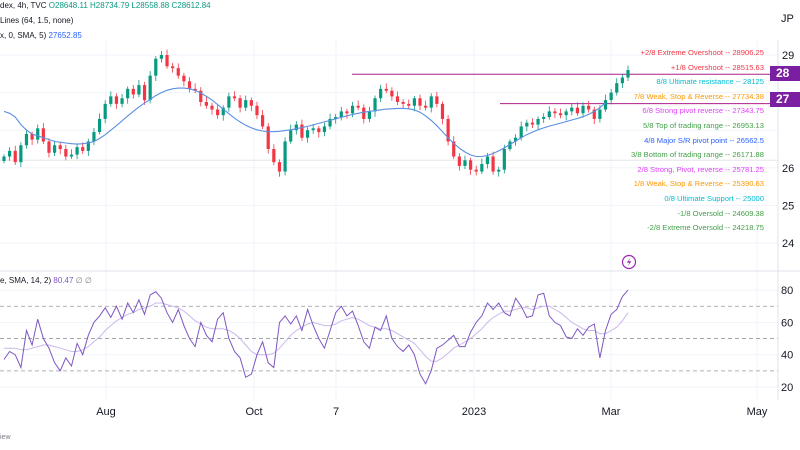 The width and height of the screenshot is (800, 450). What do you see at coordinates (336, 412) in the screenshot?
I see `time-tick-label: 7` at bounding box center [336, 412].